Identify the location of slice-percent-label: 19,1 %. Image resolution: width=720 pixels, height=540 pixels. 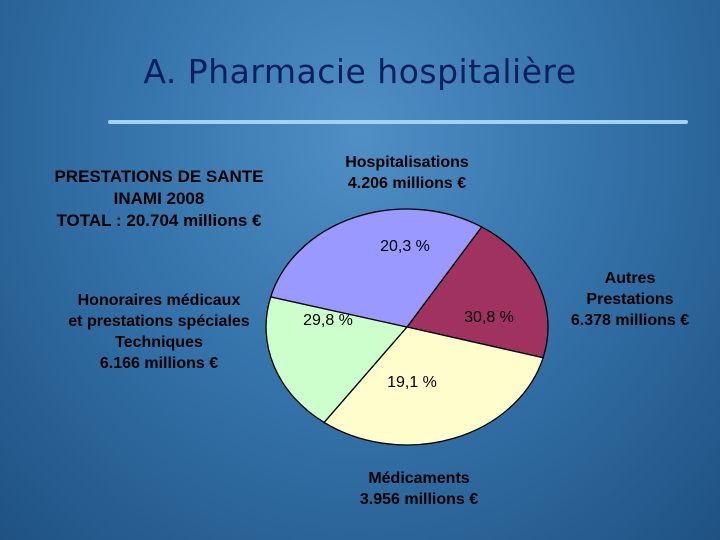
(412, 382).